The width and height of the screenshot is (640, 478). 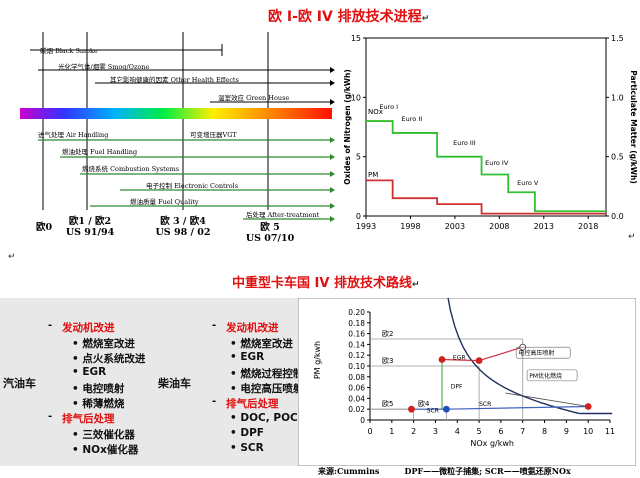 I want to click on list-item: • 三效催化器, so click(x=103, y=435).